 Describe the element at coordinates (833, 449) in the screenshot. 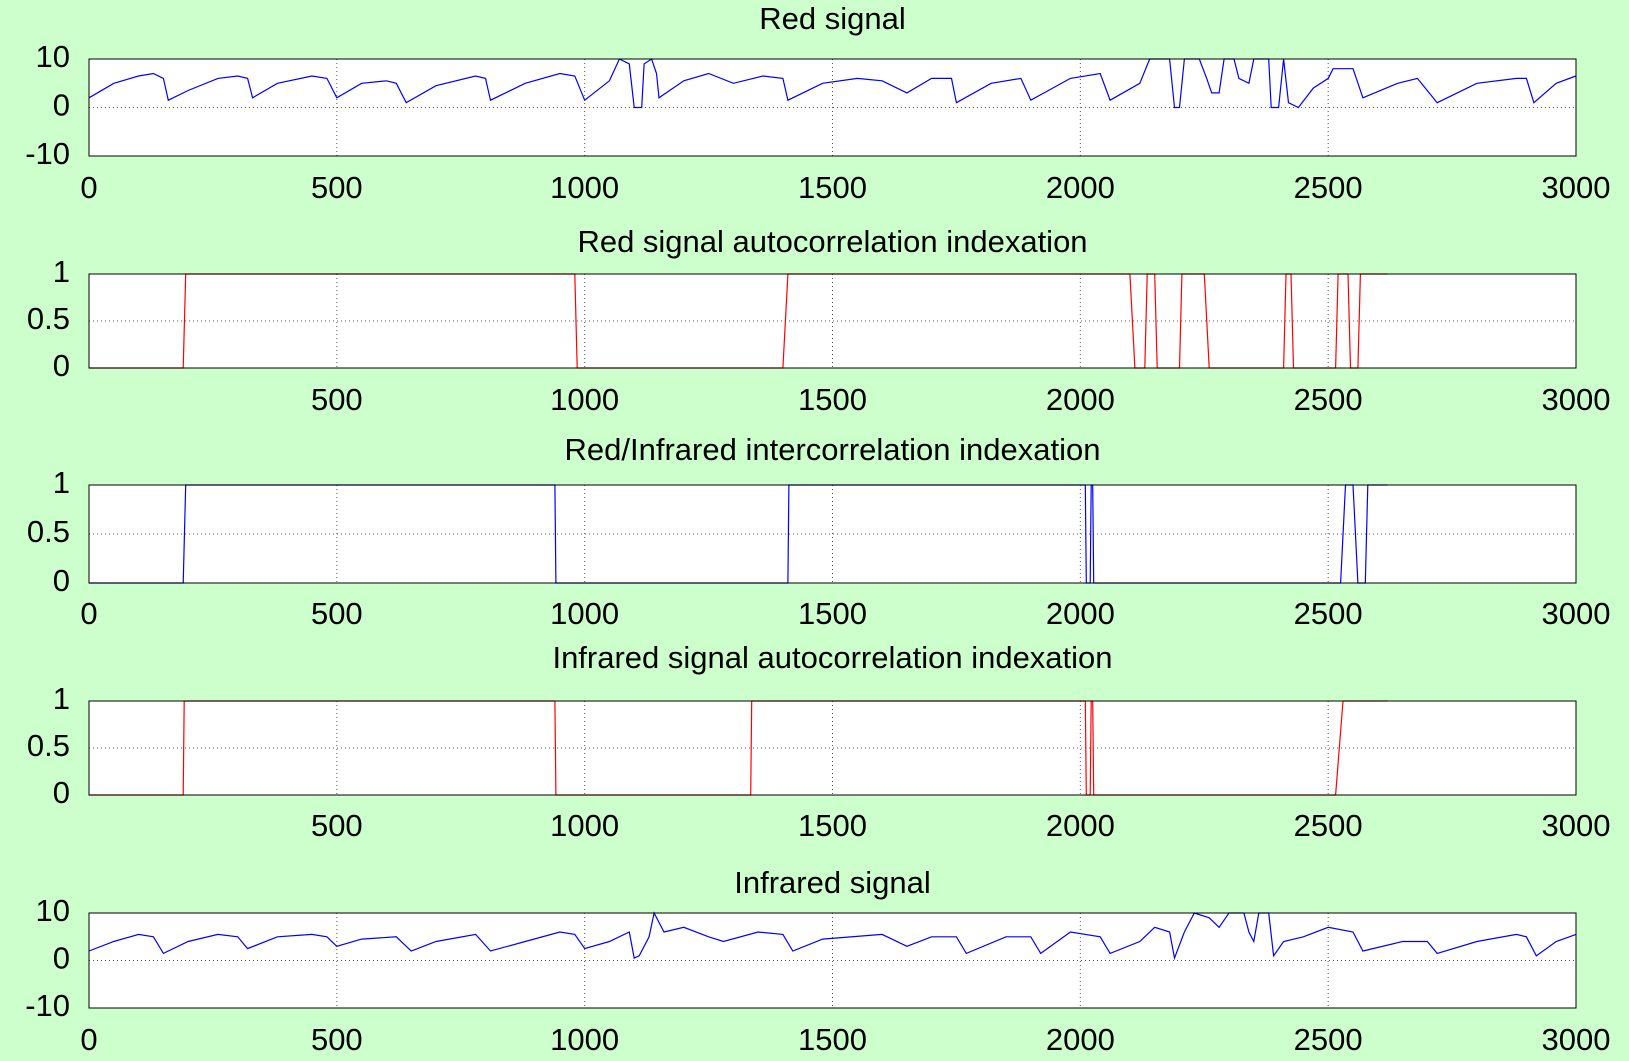

I see `subplot-title: Red/Infrared intercorrelation indexation` at that location.